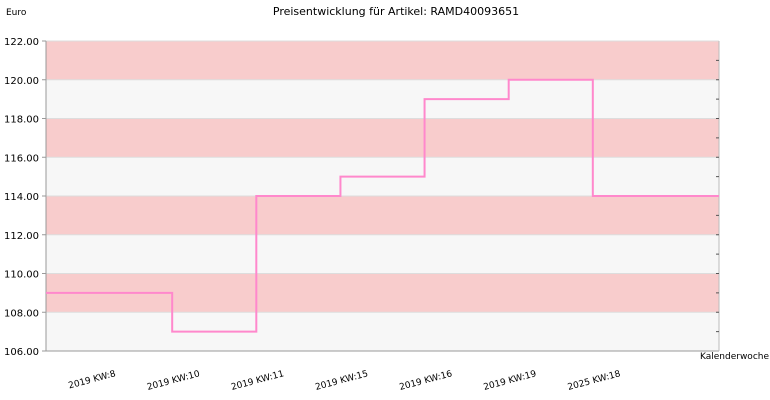  I want to click on x-tick-label: 2019 KW:10, so click(173, 381).